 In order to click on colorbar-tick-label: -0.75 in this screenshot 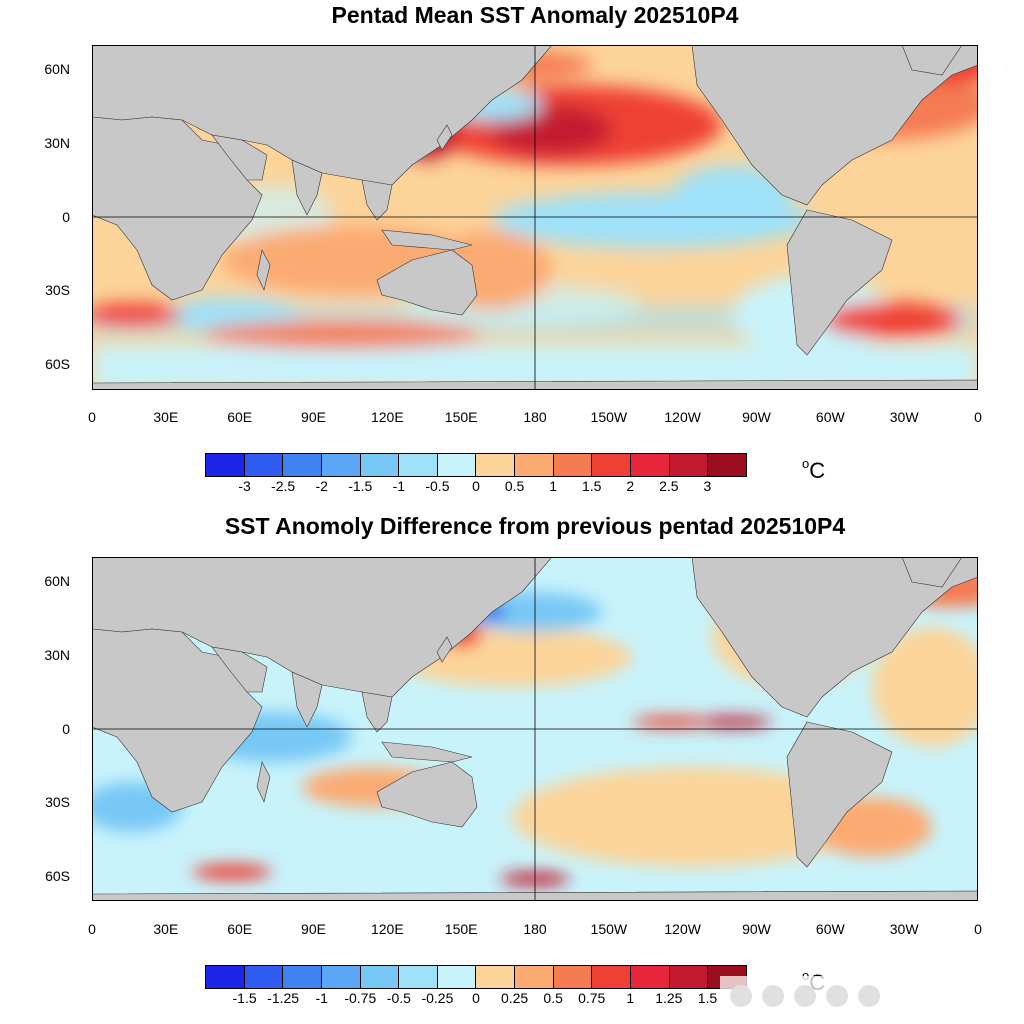, I will do `click(360, 998)`.